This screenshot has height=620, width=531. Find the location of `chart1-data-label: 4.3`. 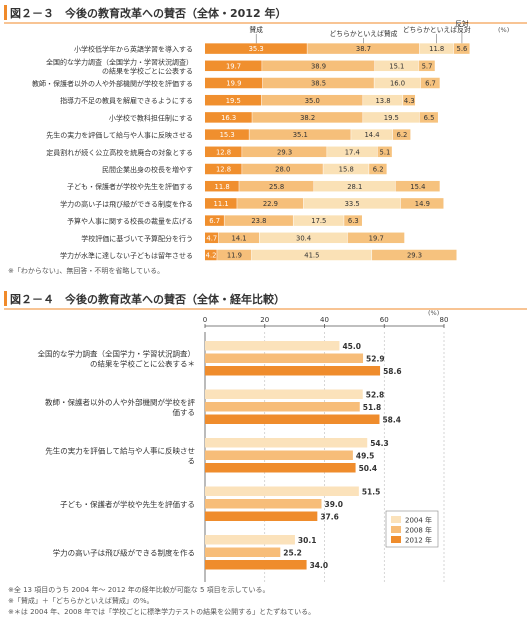

chart1-data-label: 4.3 is located at coordinates (409, 101).